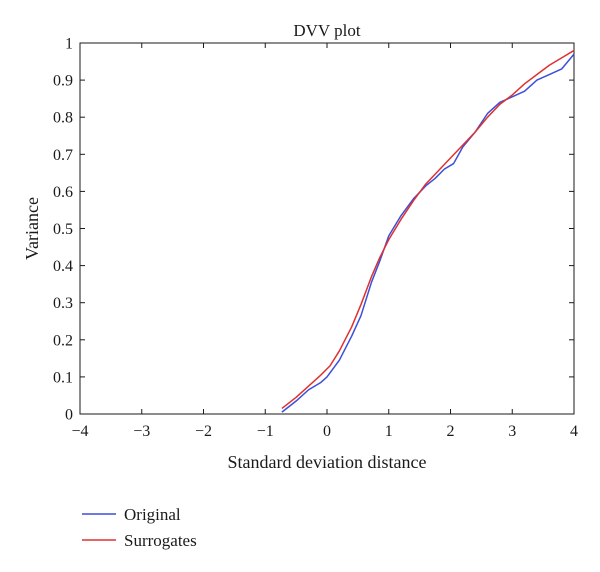  What do you see at coordinates (63, 377) in the screenshot?
I see `y-tick-label: 0.1` at bounding box center [63, 377].